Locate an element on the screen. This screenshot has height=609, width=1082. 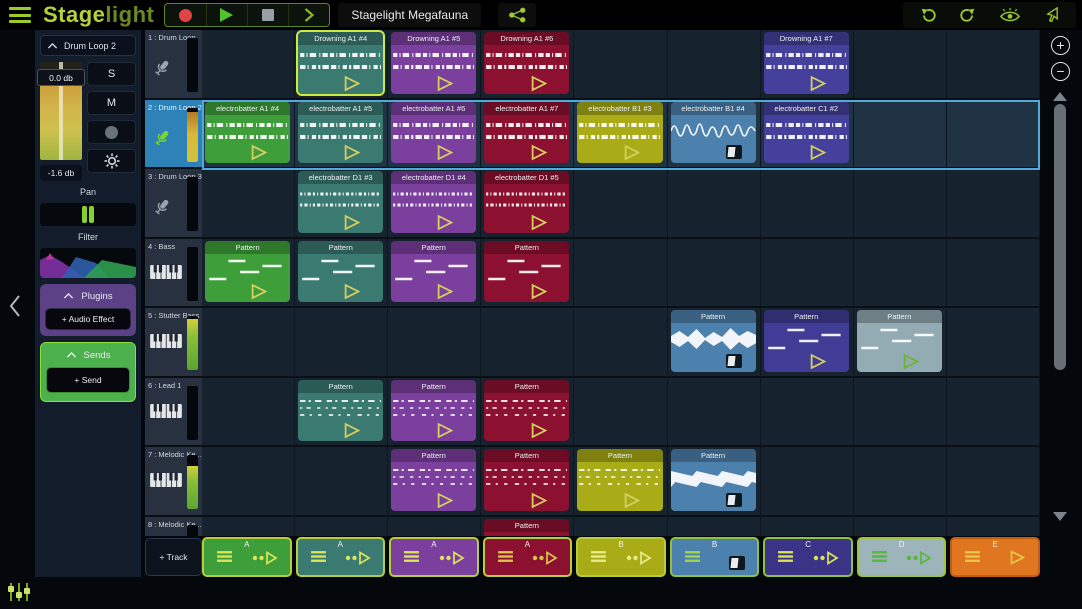
undo-button is located at coordinates (928, 15).